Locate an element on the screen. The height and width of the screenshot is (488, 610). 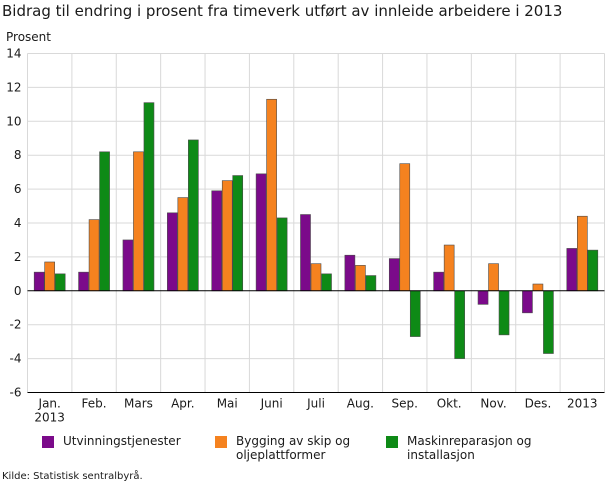
x-tick-label-line: Feb. is located at coordinates (94, 404).